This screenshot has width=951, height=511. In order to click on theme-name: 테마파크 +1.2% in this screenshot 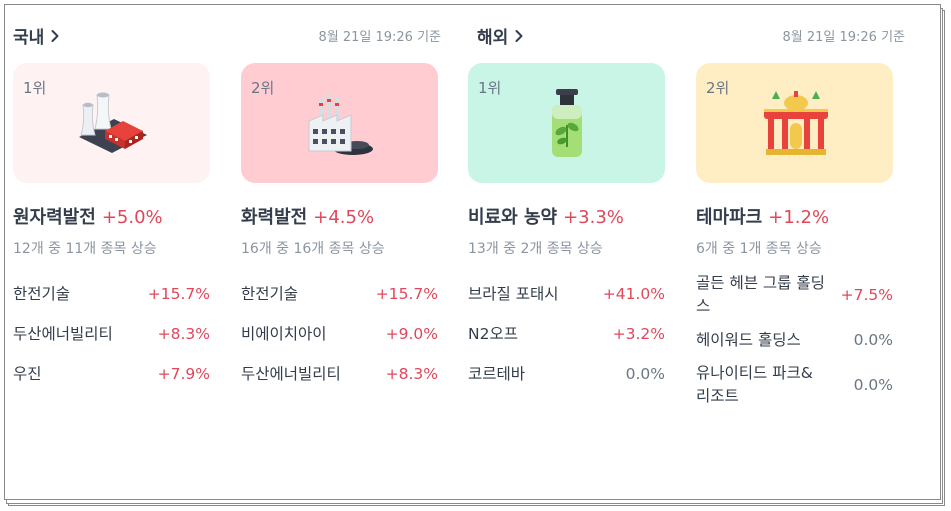, I will do `click(763, 217)`.